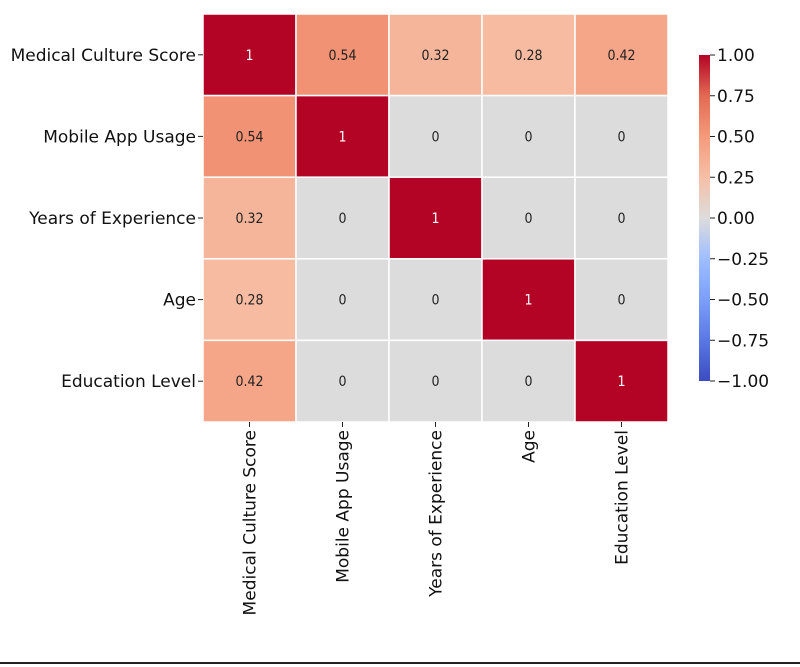  Describe the element at coordinates (344, 506) in the screenshot. I see `column-label-mobile-app-usage: Mobile App Usage` at that location.